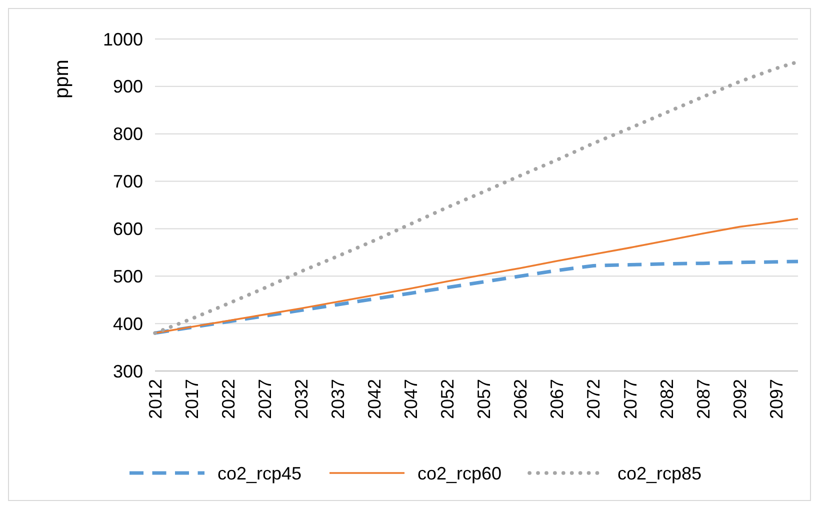 This screenshot has width=819, height=509. I want to click on y-tick-label: 400, so click(127, 324).